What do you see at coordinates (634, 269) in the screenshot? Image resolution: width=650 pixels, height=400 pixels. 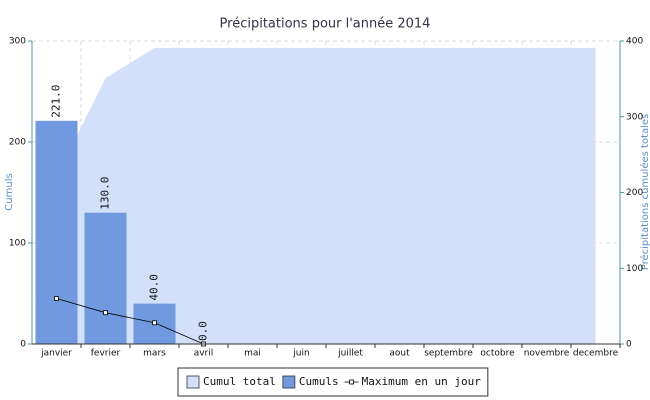 I see `y2-tick-label: 100` at bounding box center [634, 269].